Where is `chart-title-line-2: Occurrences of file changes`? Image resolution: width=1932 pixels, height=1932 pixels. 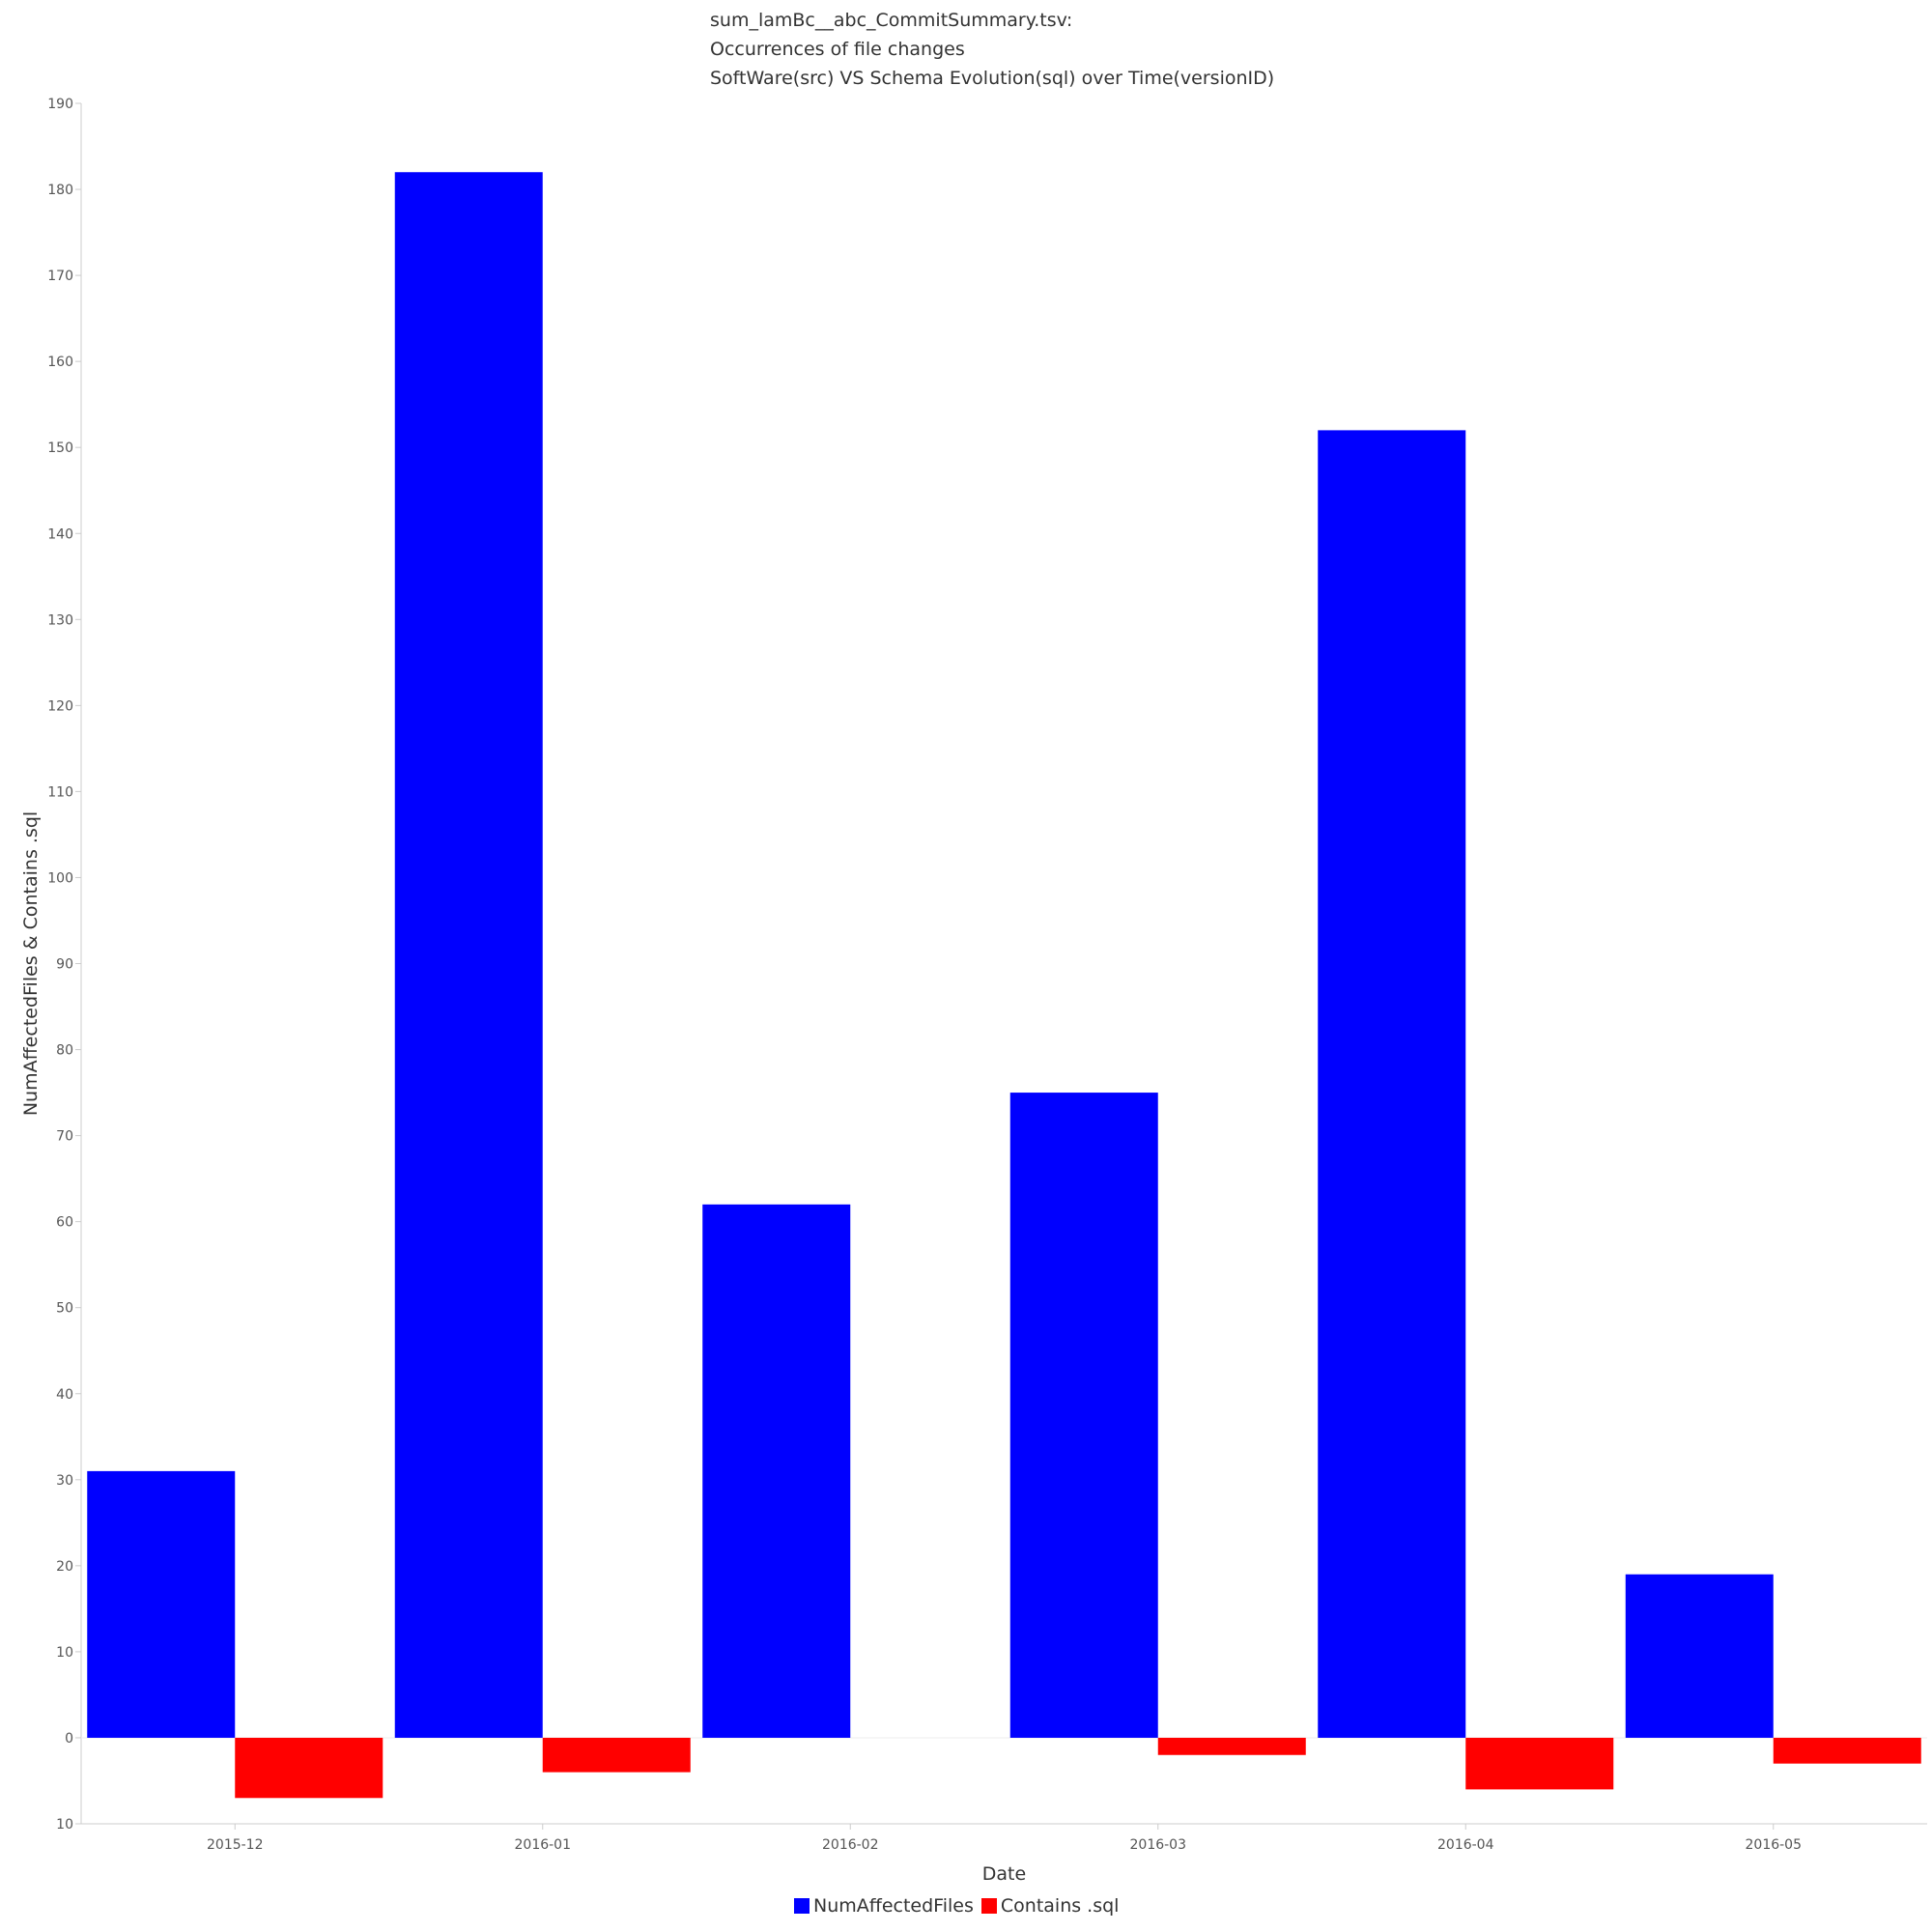 chart-title-line-2: Occurrences of file changes is located at coordinates (837, 49).